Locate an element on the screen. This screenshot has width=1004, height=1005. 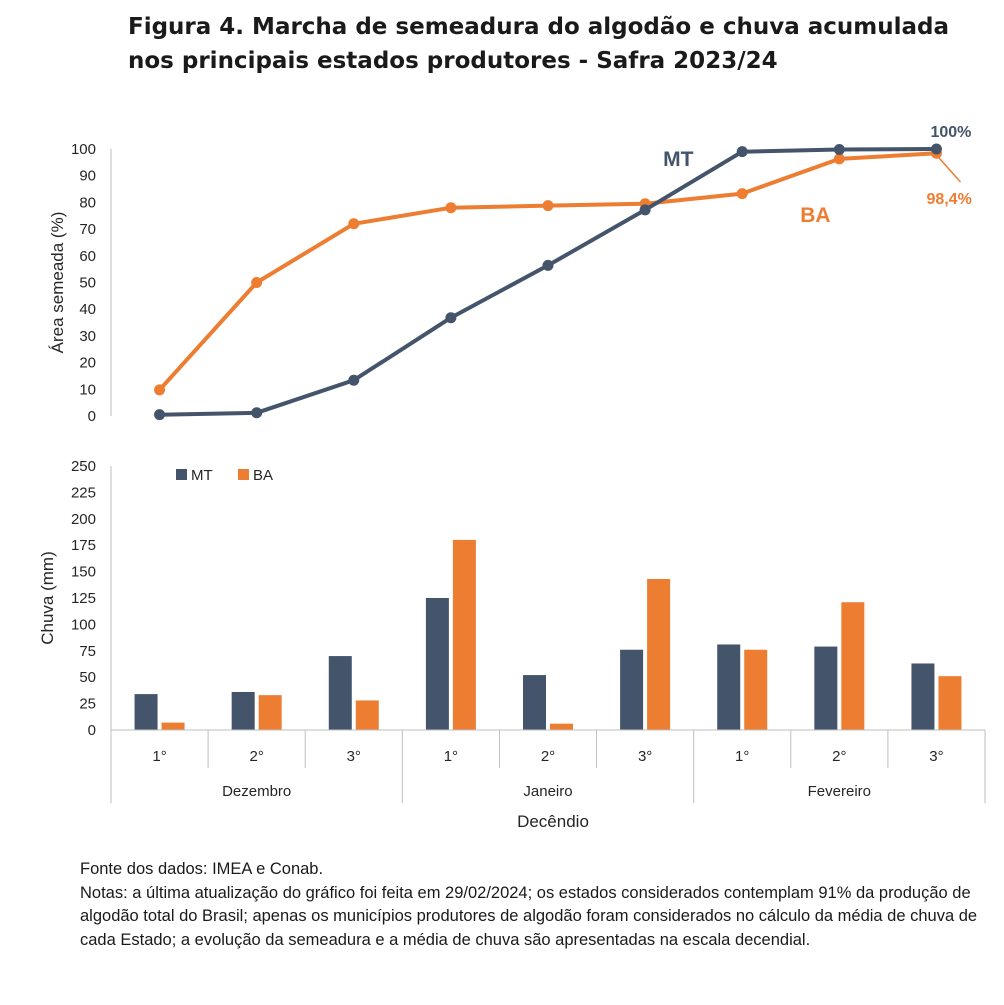
line-y-tick-label: 60 is located at coordinates (87, 256).